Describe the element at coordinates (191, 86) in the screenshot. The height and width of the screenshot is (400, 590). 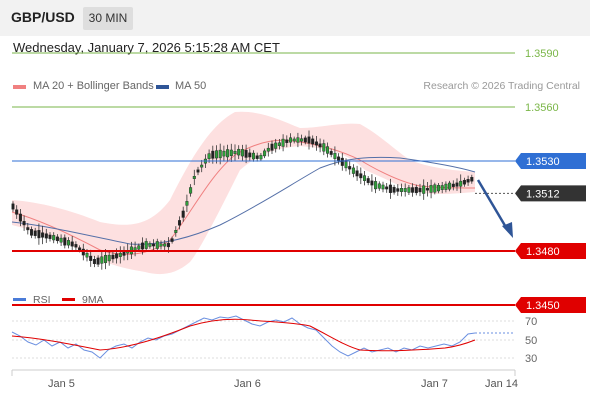
I see `legend-ma50: MA 50` at that location.